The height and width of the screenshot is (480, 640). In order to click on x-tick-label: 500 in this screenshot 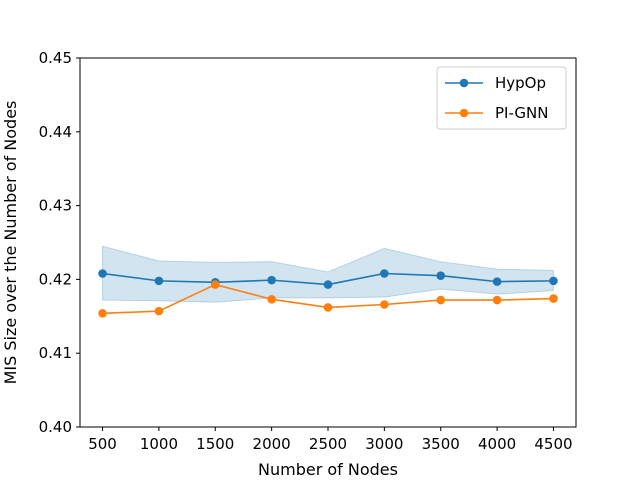, I will do `click(102, 444)`.